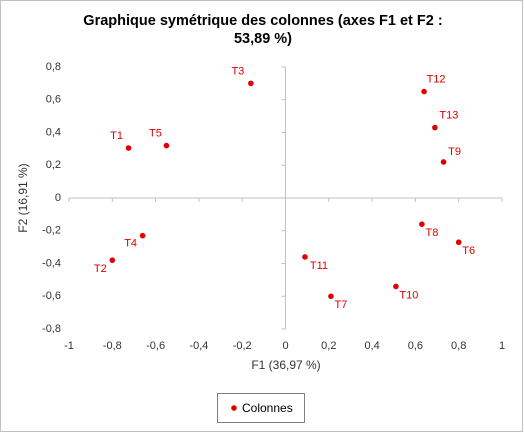 The width and height of the screenshot is (524, 433). I want to click on y-tick-label: 0,2, so click(53, 165).